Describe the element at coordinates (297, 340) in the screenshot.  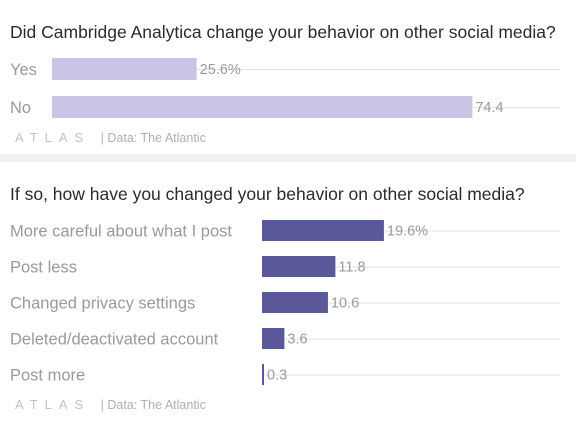
I see `value-label: 3.6` at that location.